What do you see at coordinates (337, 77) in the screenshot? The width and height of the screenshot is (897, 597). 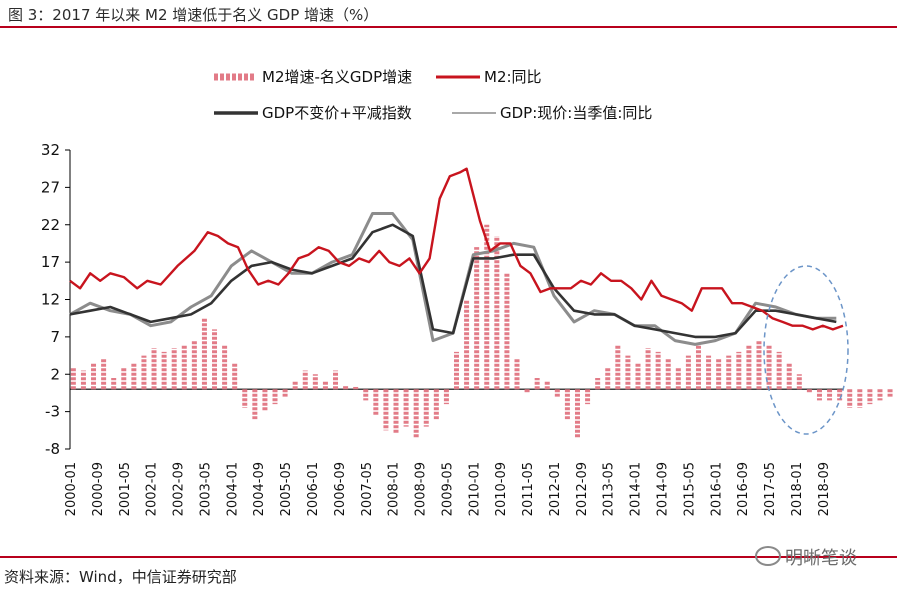 I see `legend-label: M2增速-名义GDP增速` at bounding box center [337, 77].